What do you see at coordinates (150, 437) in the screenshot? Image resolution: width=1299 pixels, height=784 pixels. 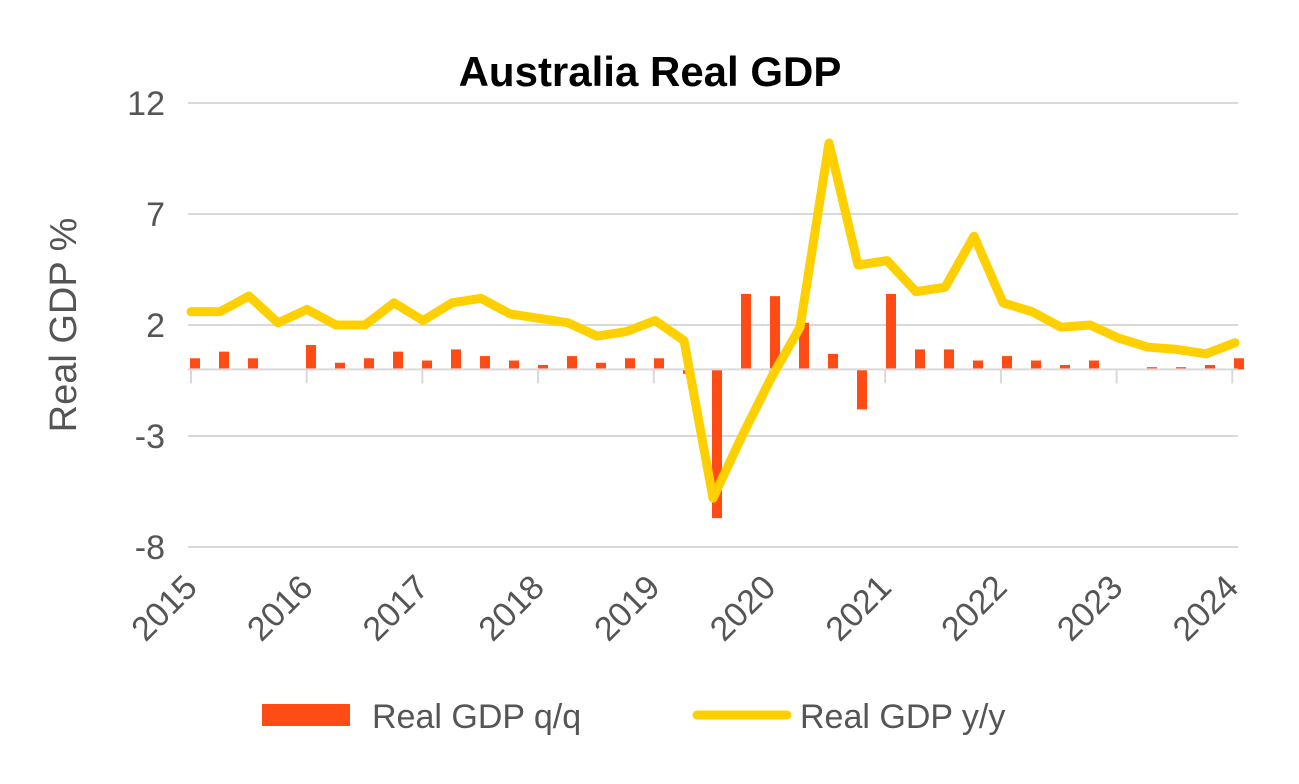 I see `y-tick-label: -3` at bounding box center [150, 437].